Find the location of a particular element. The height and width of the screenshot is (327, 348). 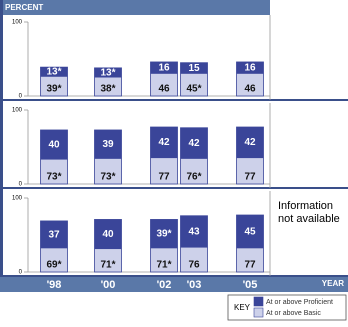

value-label: 45 is located at coordinates (250, 231).